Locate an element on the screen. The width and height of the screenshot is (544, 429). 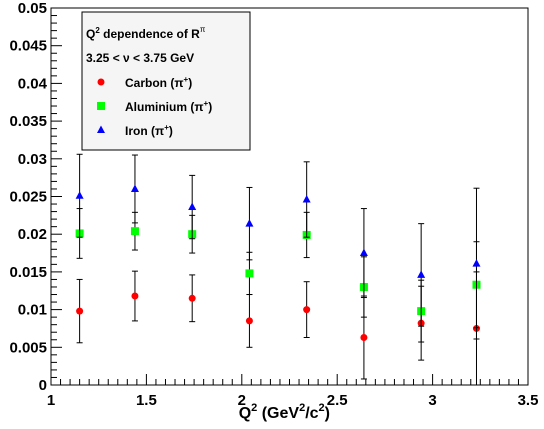
legend-marker-circle is located at coordinates (101, 82).